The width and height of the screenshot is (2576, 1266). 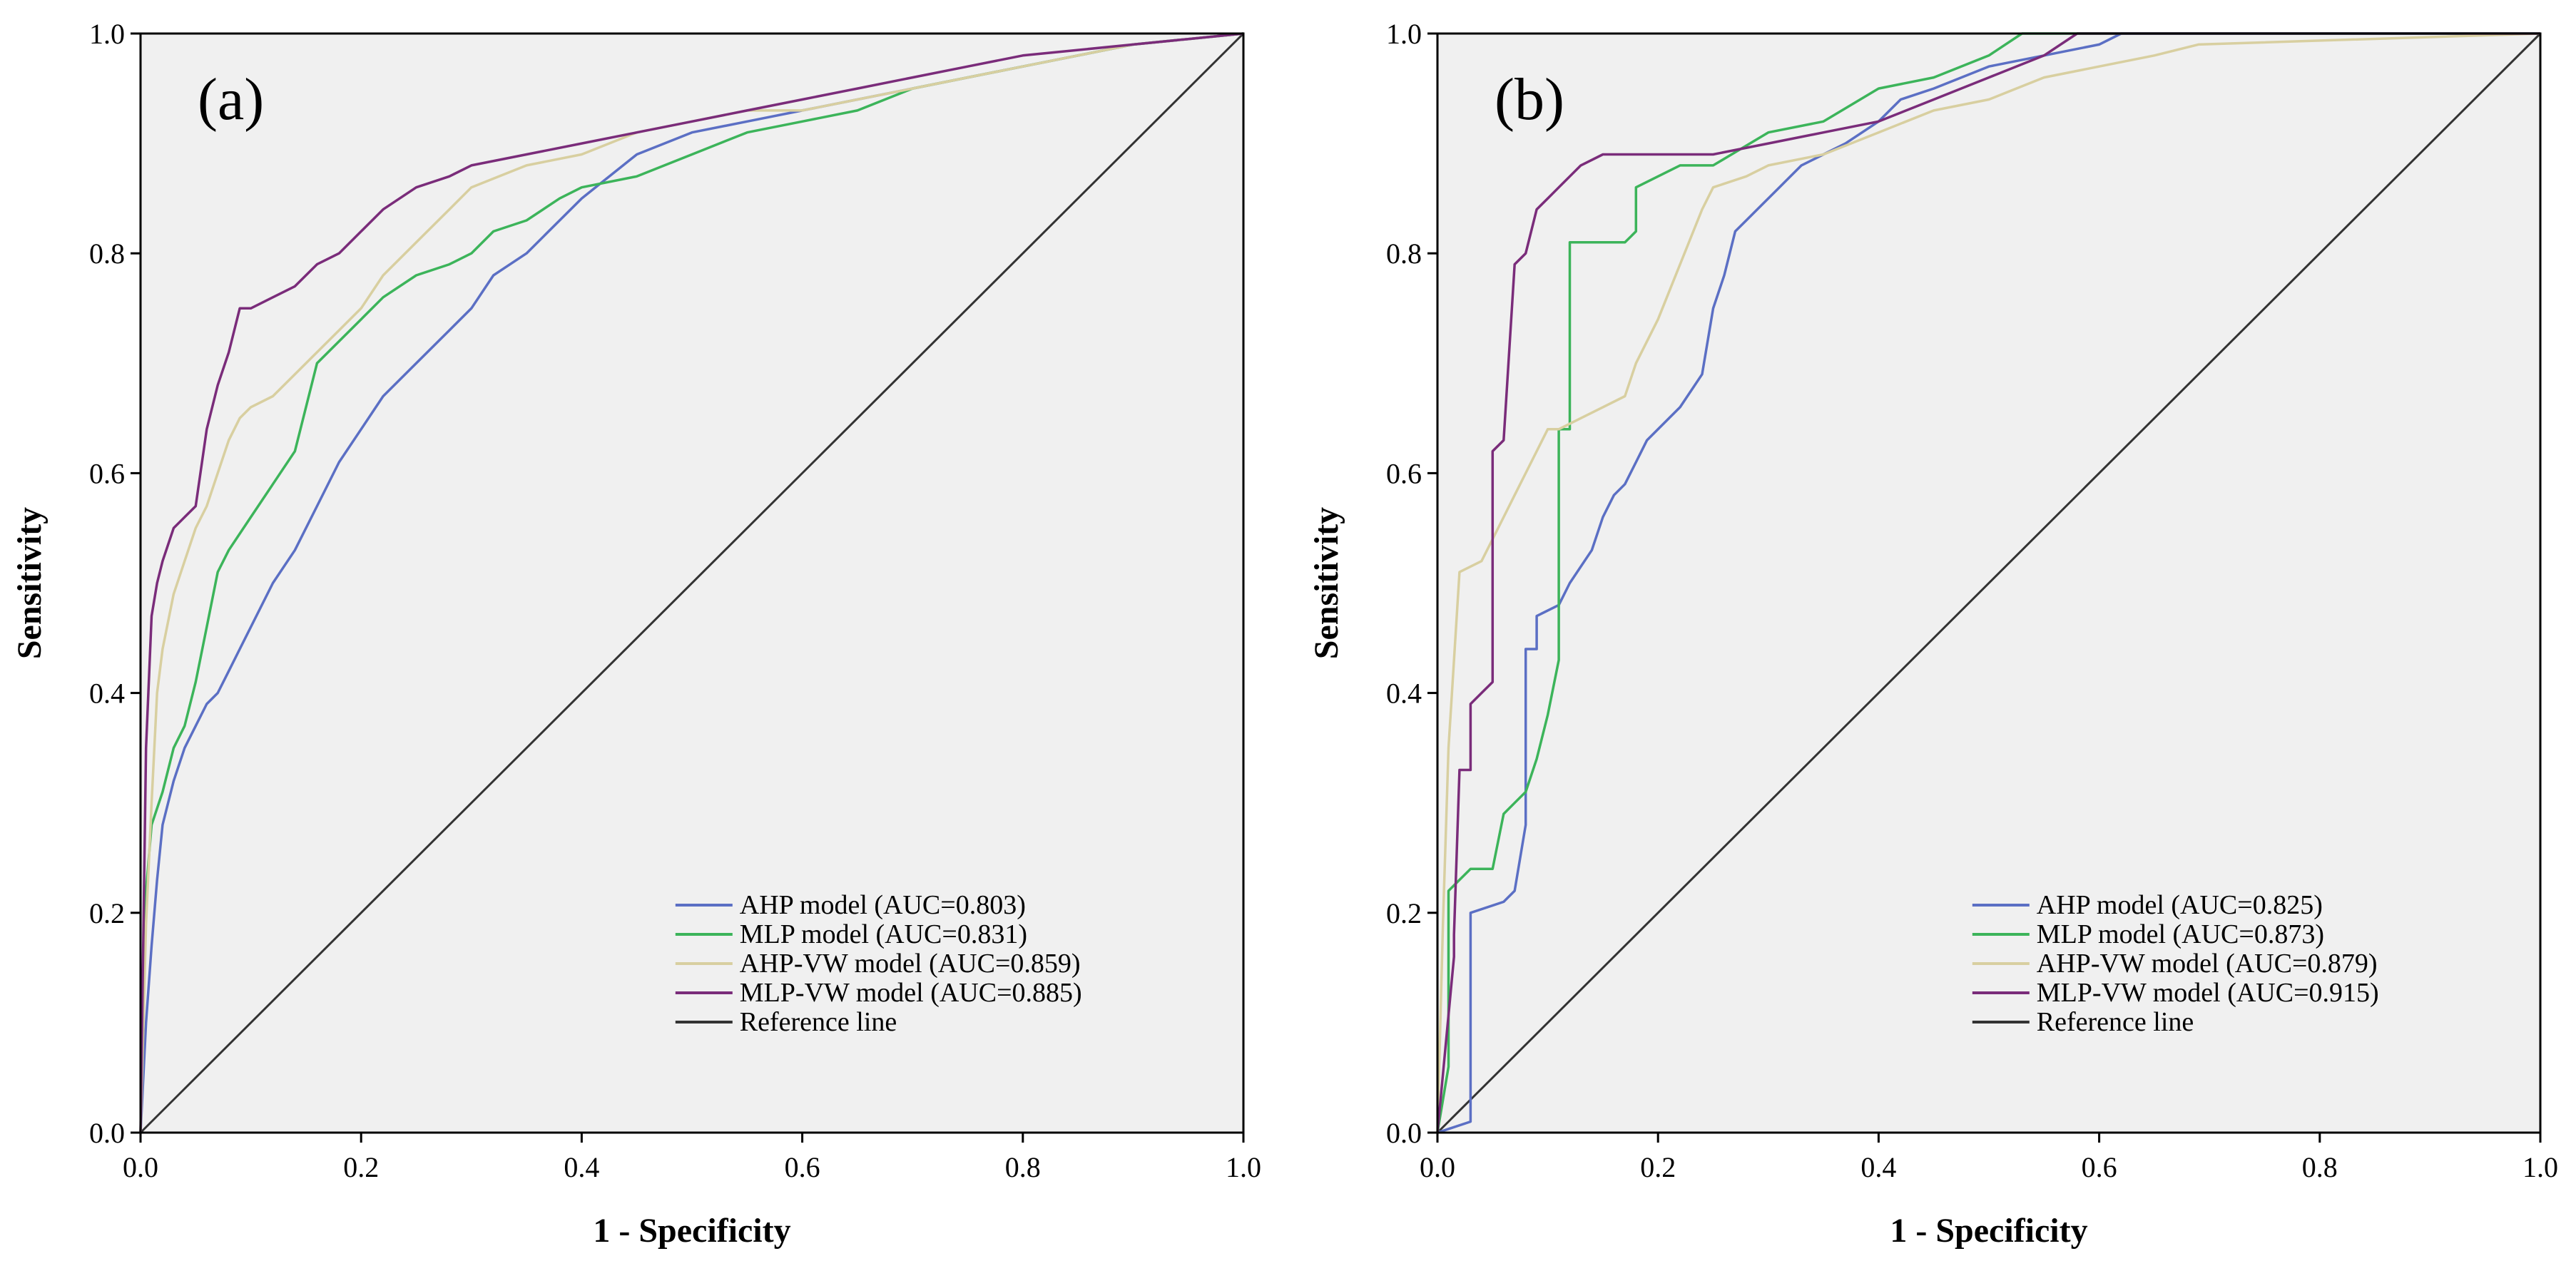 What do you see at coordinates (883, 905) in the screenshot?
I see `legend-entry: AHP model (AUC=0.803)` at bounding box center [883, 905].